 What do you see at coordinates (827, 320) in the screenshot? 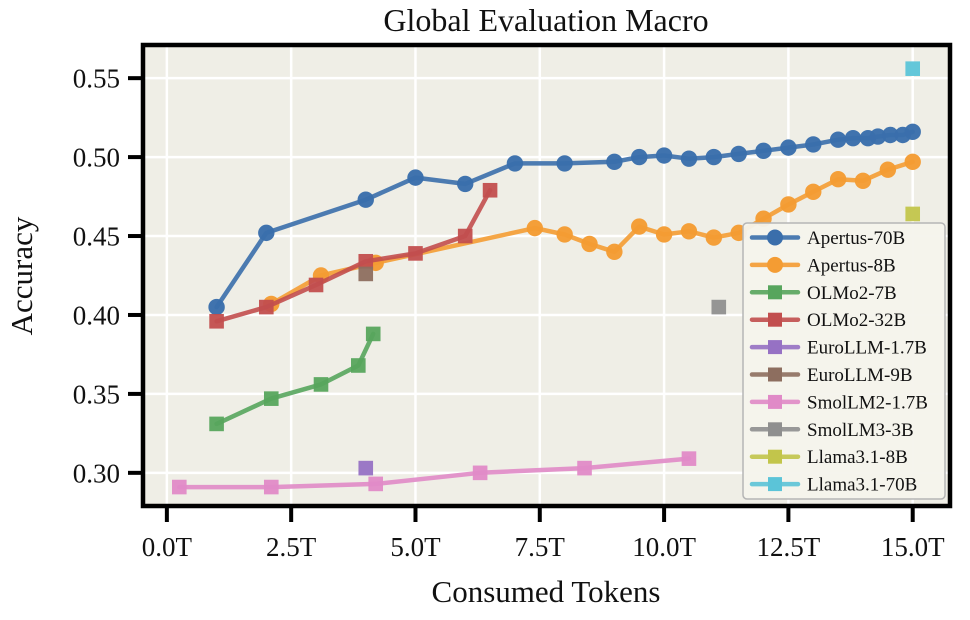
I see `legend-entry-OLMo2-32B: OLMo2-32B` at bounding box center [827, 320].